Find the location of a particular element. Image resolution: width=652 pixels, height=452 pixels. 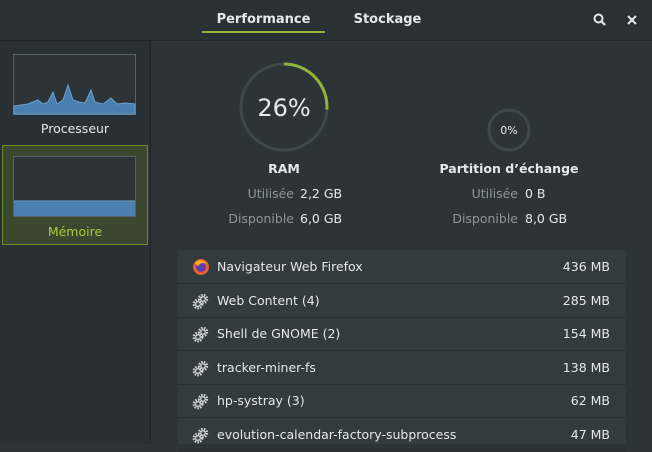

process-memory: 285 MB is located at coordinates (586, 300).